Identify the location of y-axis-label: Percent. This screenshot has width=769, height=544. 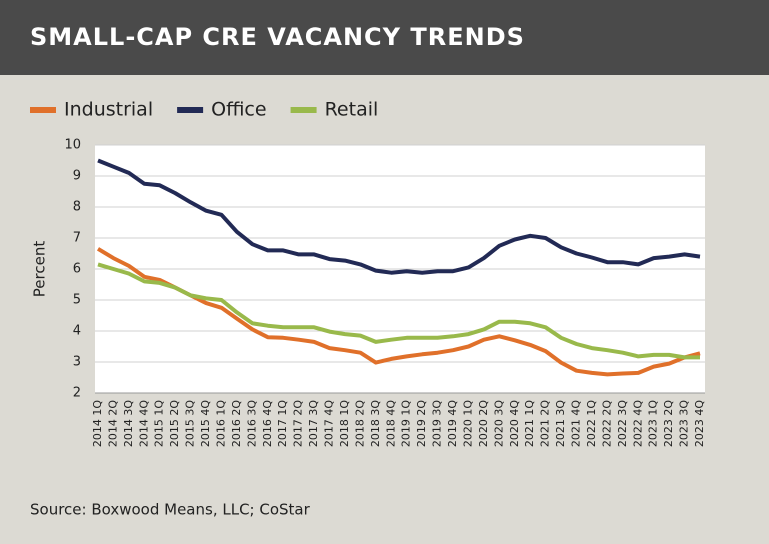
(40, 269).